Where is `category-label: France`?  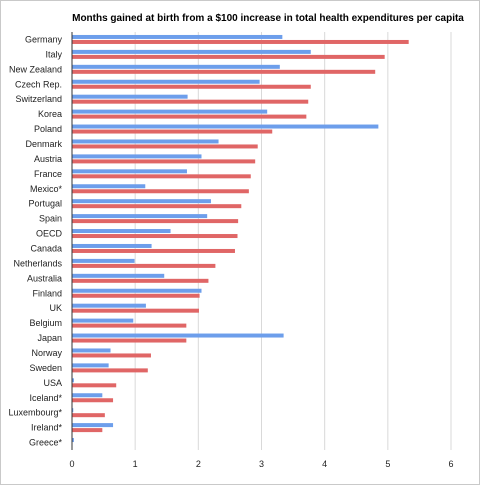
category-label: France is located at coordinates (48, 174).